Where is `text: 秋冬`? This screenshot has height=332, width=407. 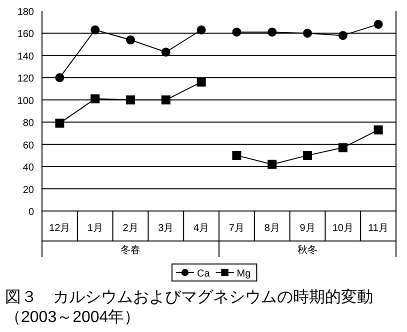 text: 秋冬 is located at coordinates (308, 250).